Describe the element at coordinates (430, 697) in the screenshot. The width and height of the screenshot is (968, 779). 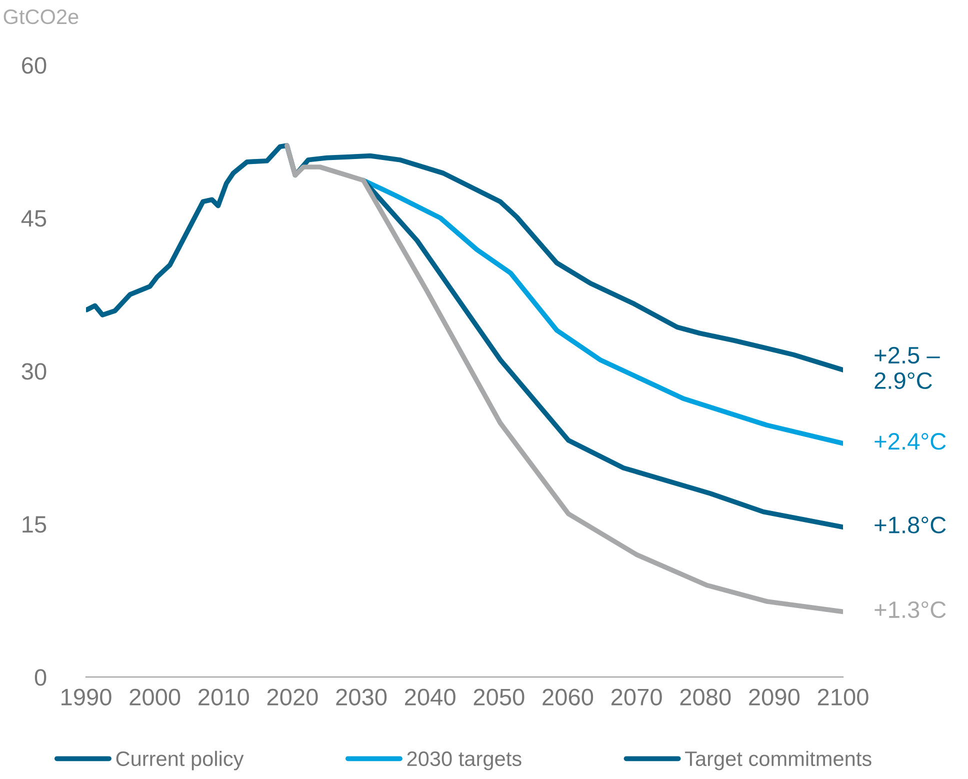
I see `x-tick-label: 2040` at that location.